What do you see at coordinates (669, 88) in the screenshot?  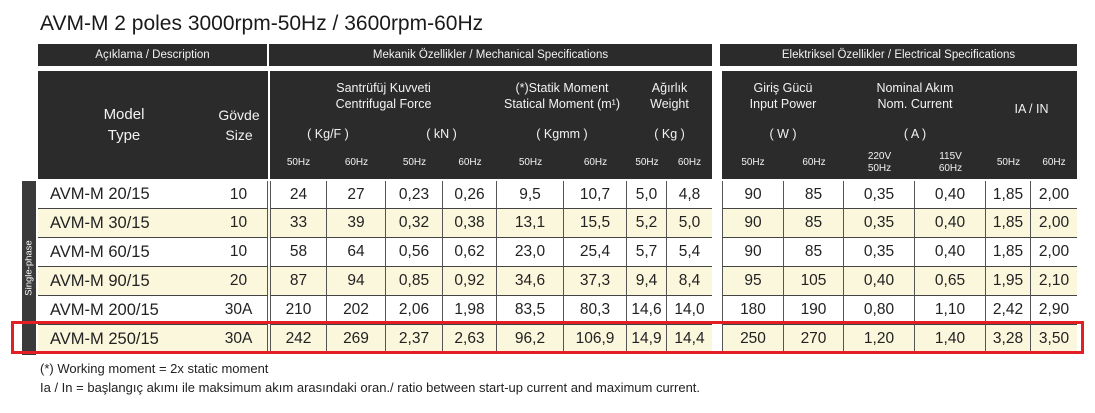 I see `header-weight-line0: Ağırlık` at bounding box center [669, 88].